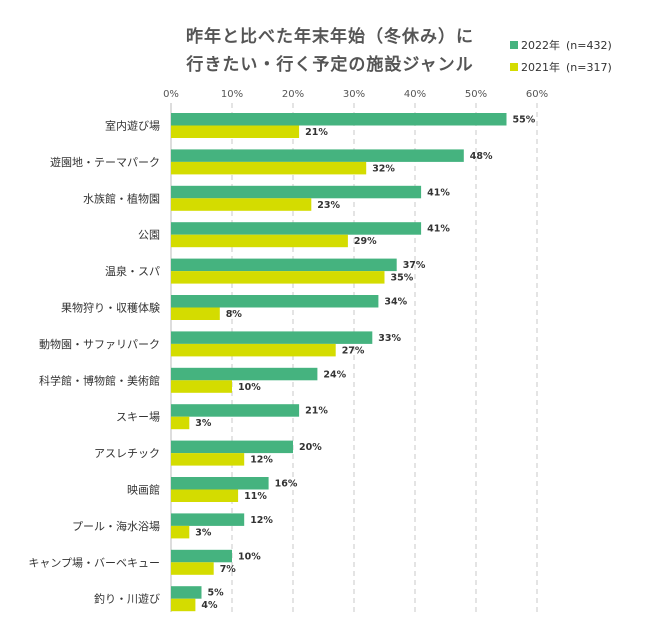 The image size is (650, 640). I want to click on legend-entry-2022: 2022年 (n=432), so click(561, 45).